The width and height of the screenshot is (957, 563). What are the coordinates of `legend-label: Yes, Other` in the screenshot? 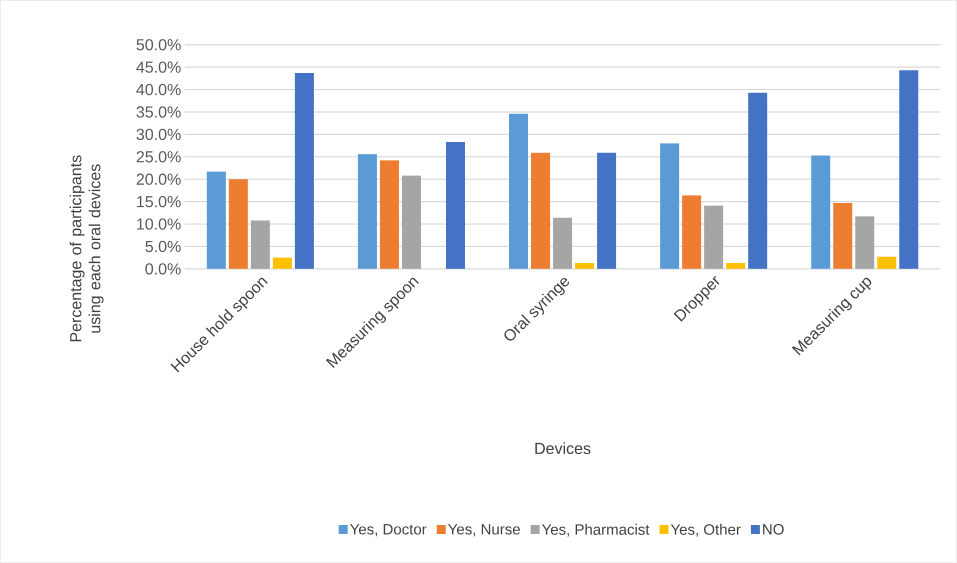 It's located at (705, 530).